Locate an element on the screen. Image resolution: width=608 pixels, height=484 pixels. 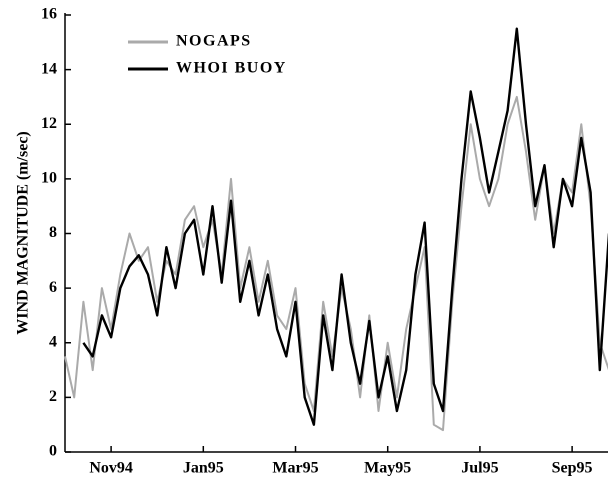
x-tick-label: Jan95 is located at coordinates (203, 468).